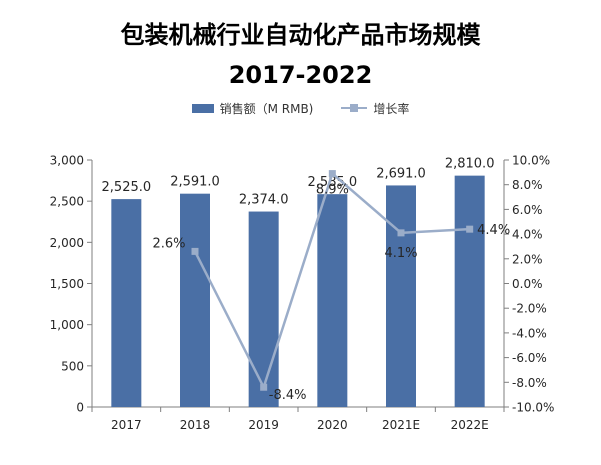 This screenshot has height=465, width=601. Describe the element at coordinates (527, 235) in the screenshot. I see `y-right-tick-label: 4.0%` at that location.